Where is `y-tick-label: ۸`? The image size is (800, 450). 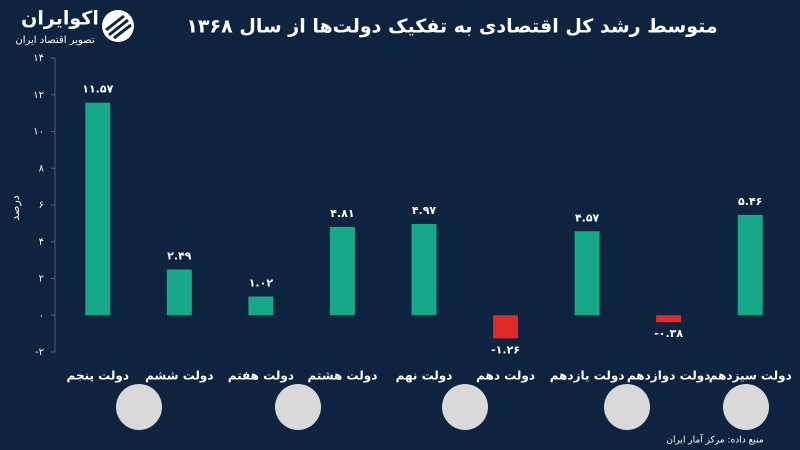
y-tick-label: ۸ is located at coordinates (42, 168).